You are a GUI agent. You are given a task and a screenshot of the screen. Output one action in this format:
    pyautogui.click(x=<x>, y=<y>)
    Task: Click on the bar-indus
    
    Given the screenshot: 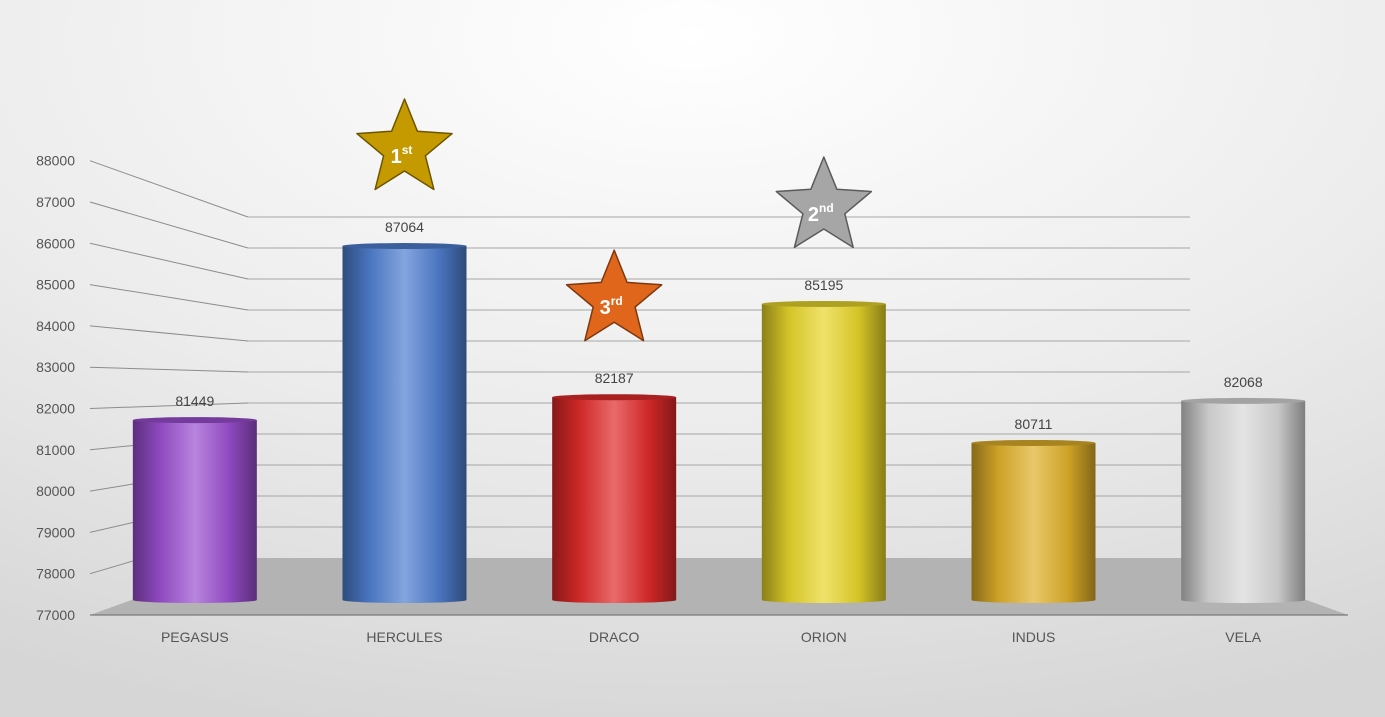 What is the action you would take?
    pyautogui.click(x=1034, y=521)
    